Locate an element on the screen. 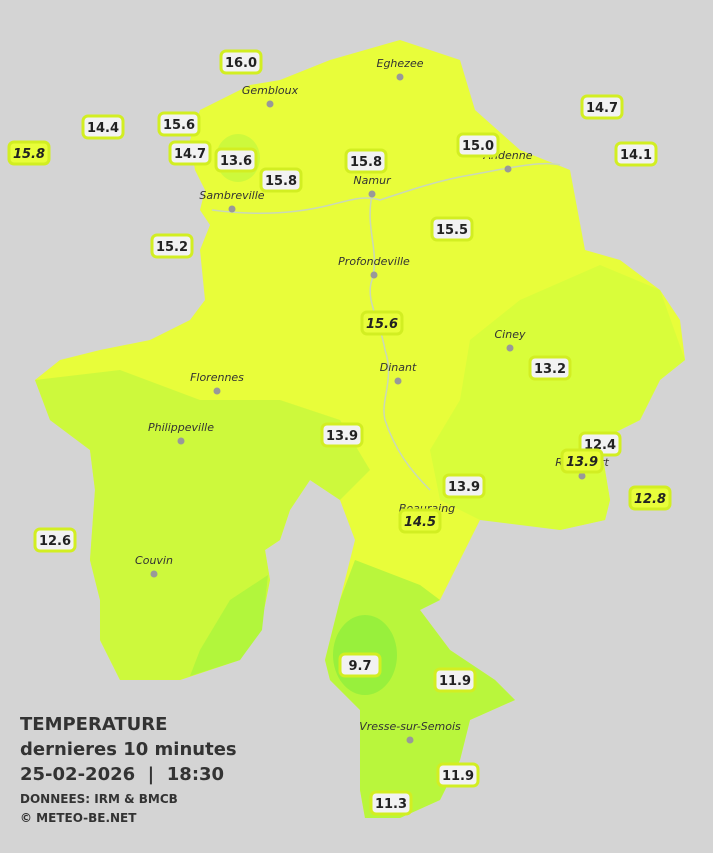  station-value: 15.0 is located at coordinates (478, 146).